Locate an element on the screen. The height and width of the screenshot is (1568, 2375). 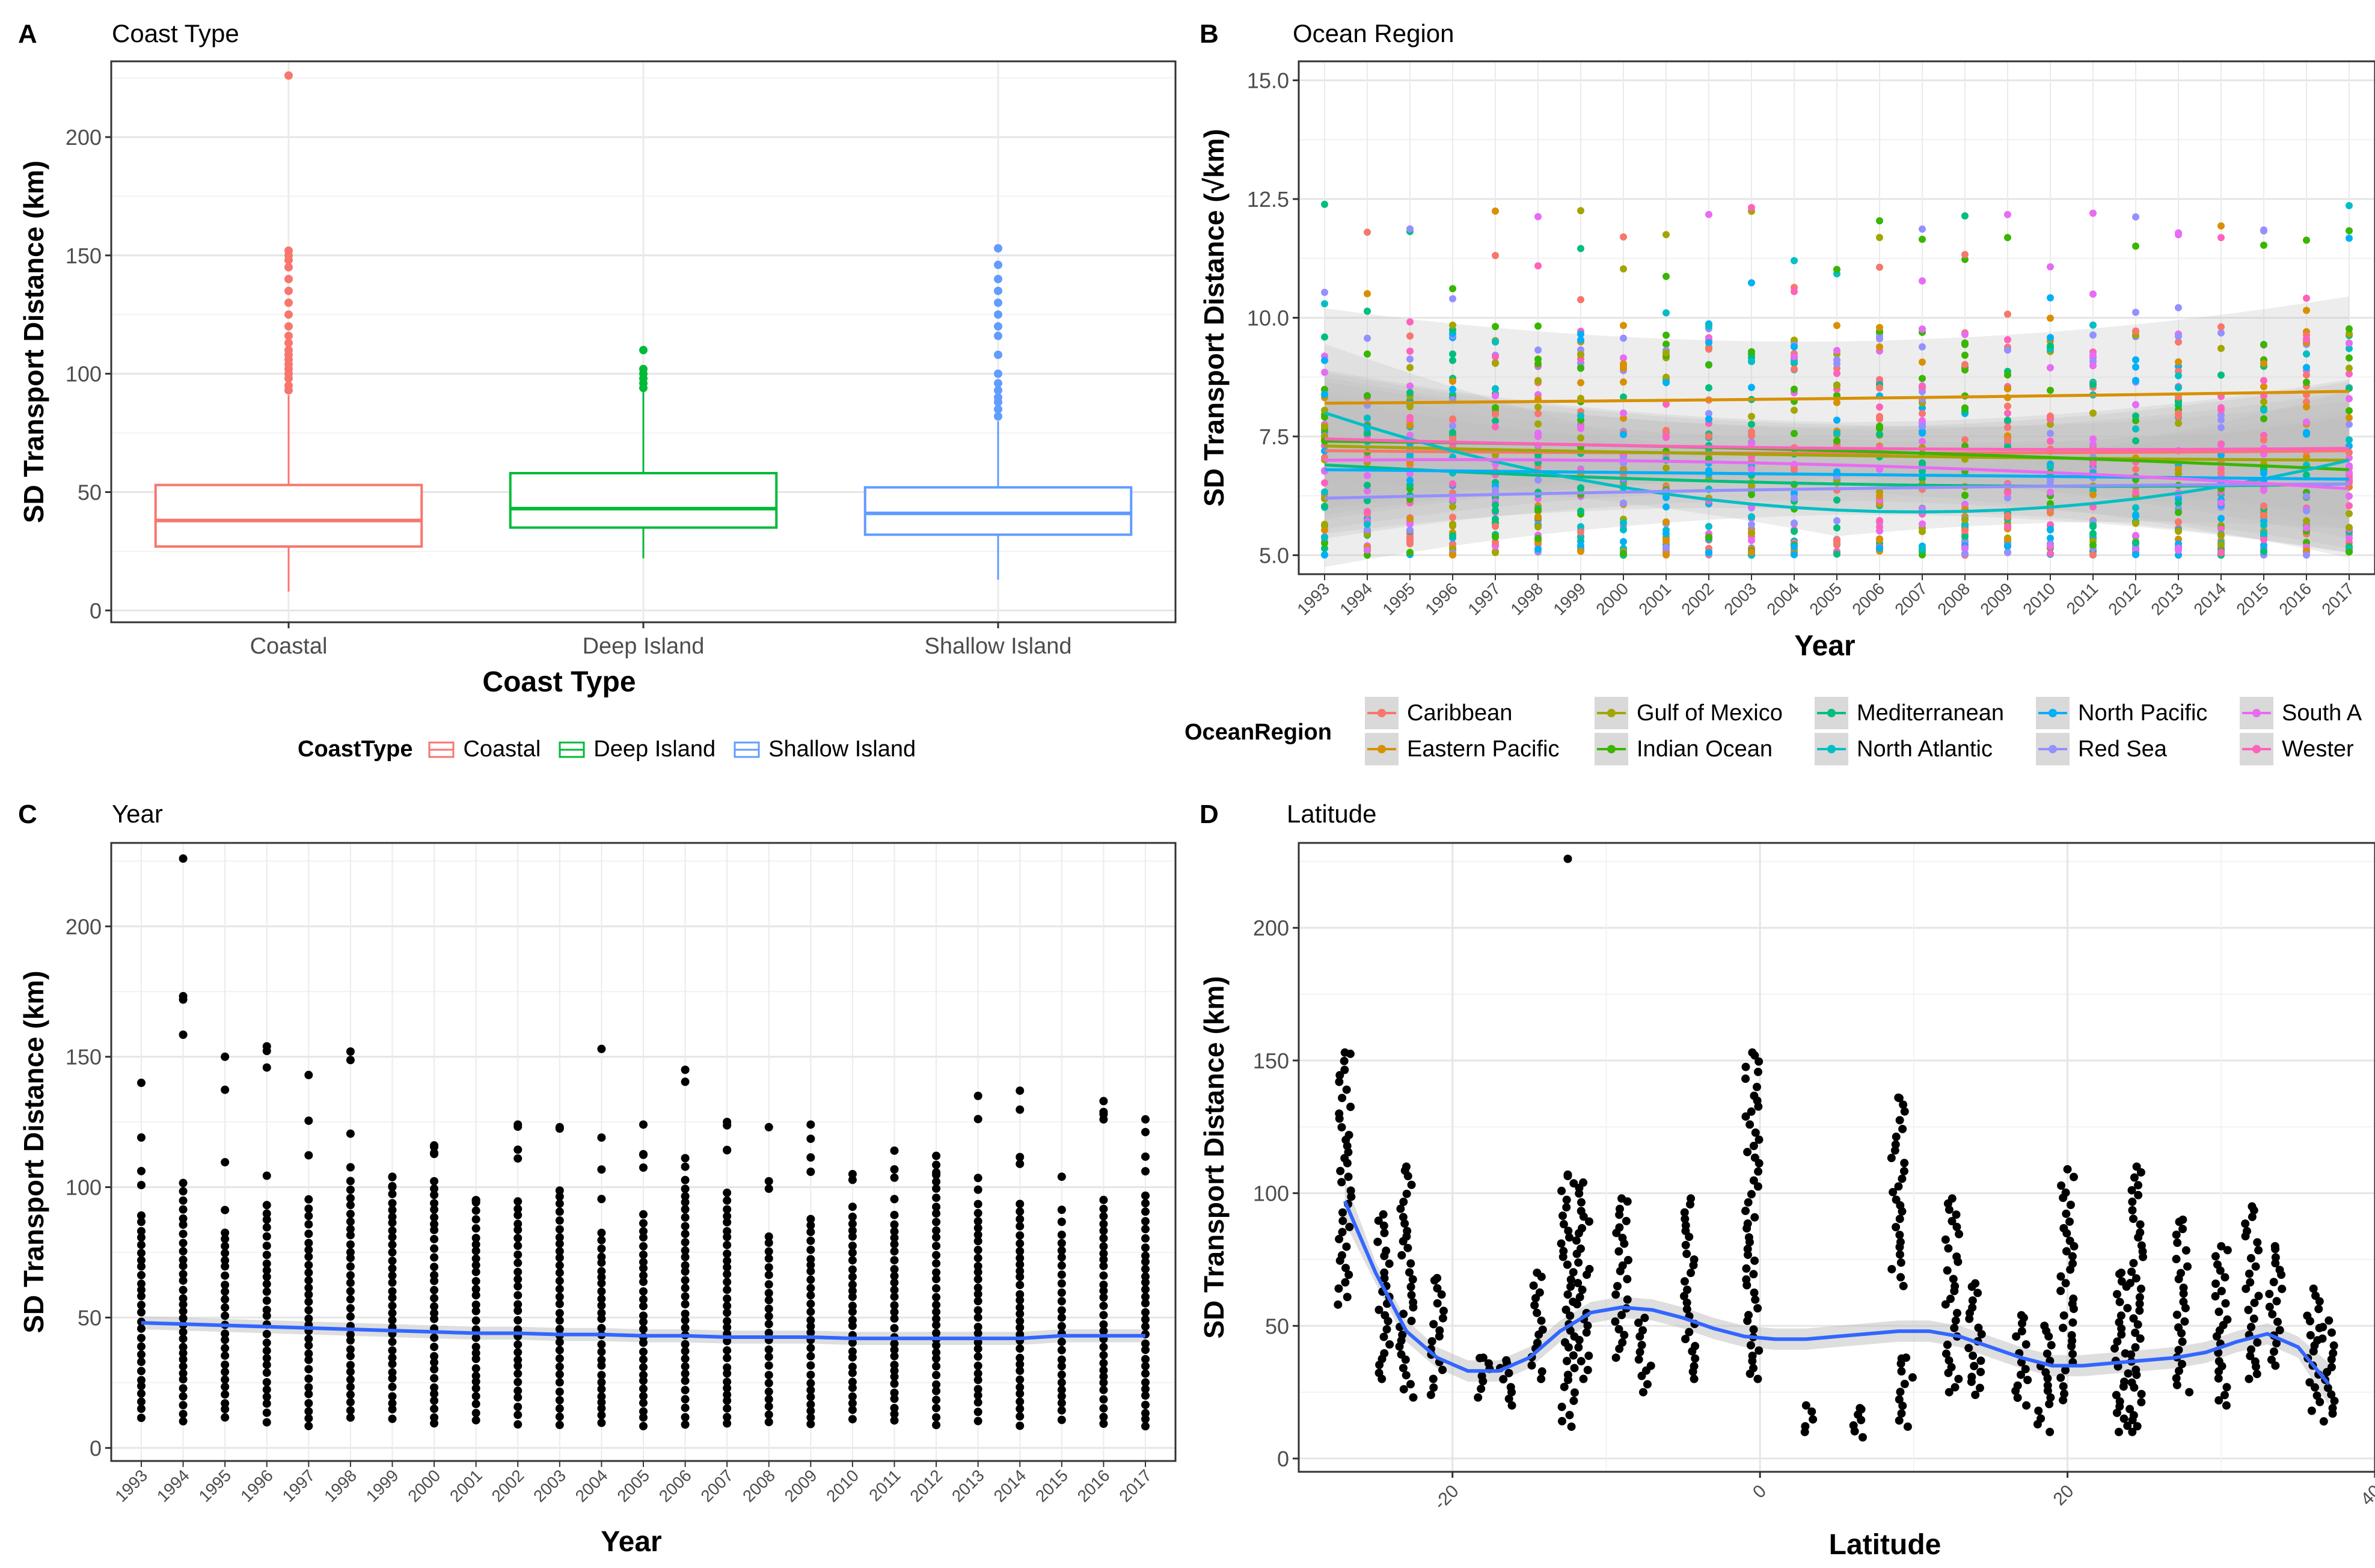
y-axis-label: SD Transport Distance (√km) is located at coordinates (1214, 318).